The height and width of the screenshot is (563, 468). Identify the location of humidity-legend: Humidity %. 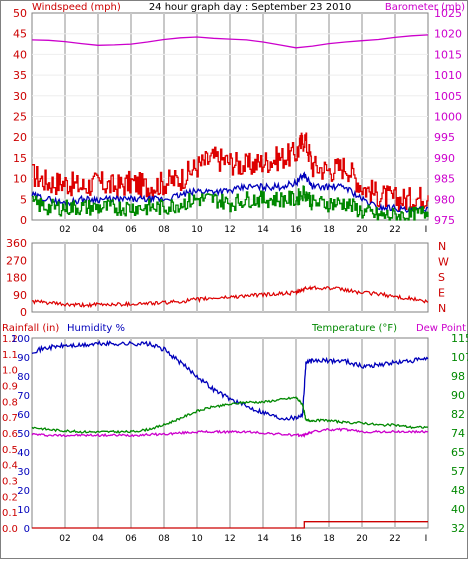
(96, 328).